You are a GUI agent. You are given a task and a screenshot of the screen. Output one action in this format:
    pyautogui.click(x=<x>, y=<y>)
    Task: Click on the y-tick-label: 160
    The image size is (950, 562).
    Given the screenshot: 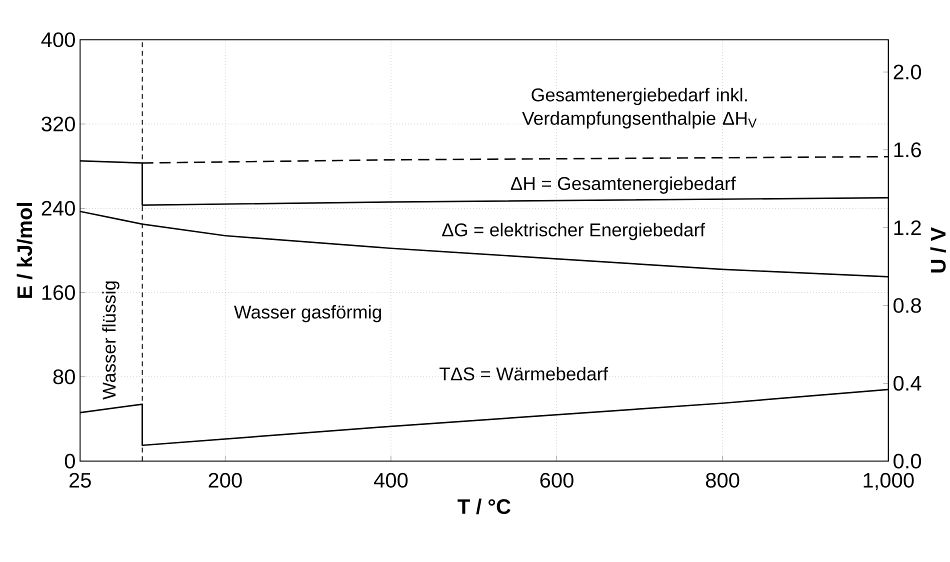 What is the action you would take?
    pyautogui.click(x=58, y=292)
    